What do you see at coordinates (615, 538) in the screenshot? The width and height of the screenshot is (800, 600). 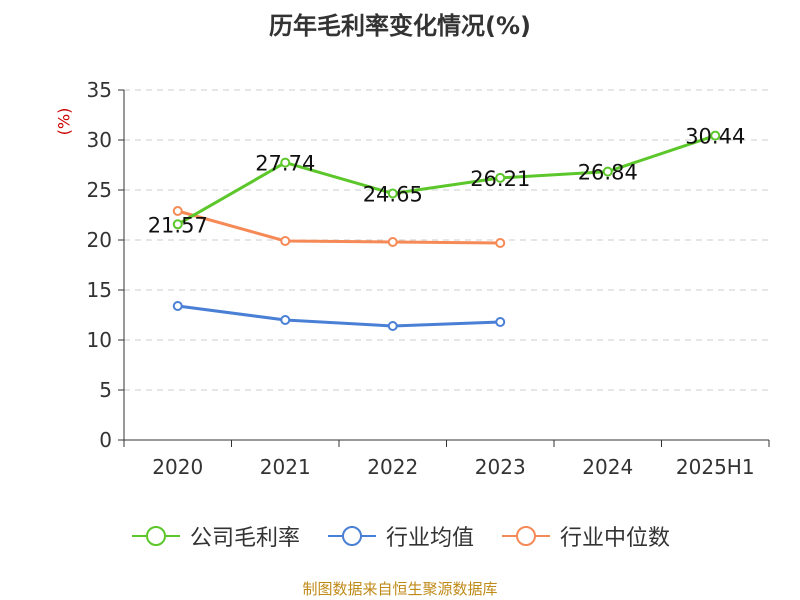 I see `legend-label: 行业中位数` at bounding box center [615, 538].